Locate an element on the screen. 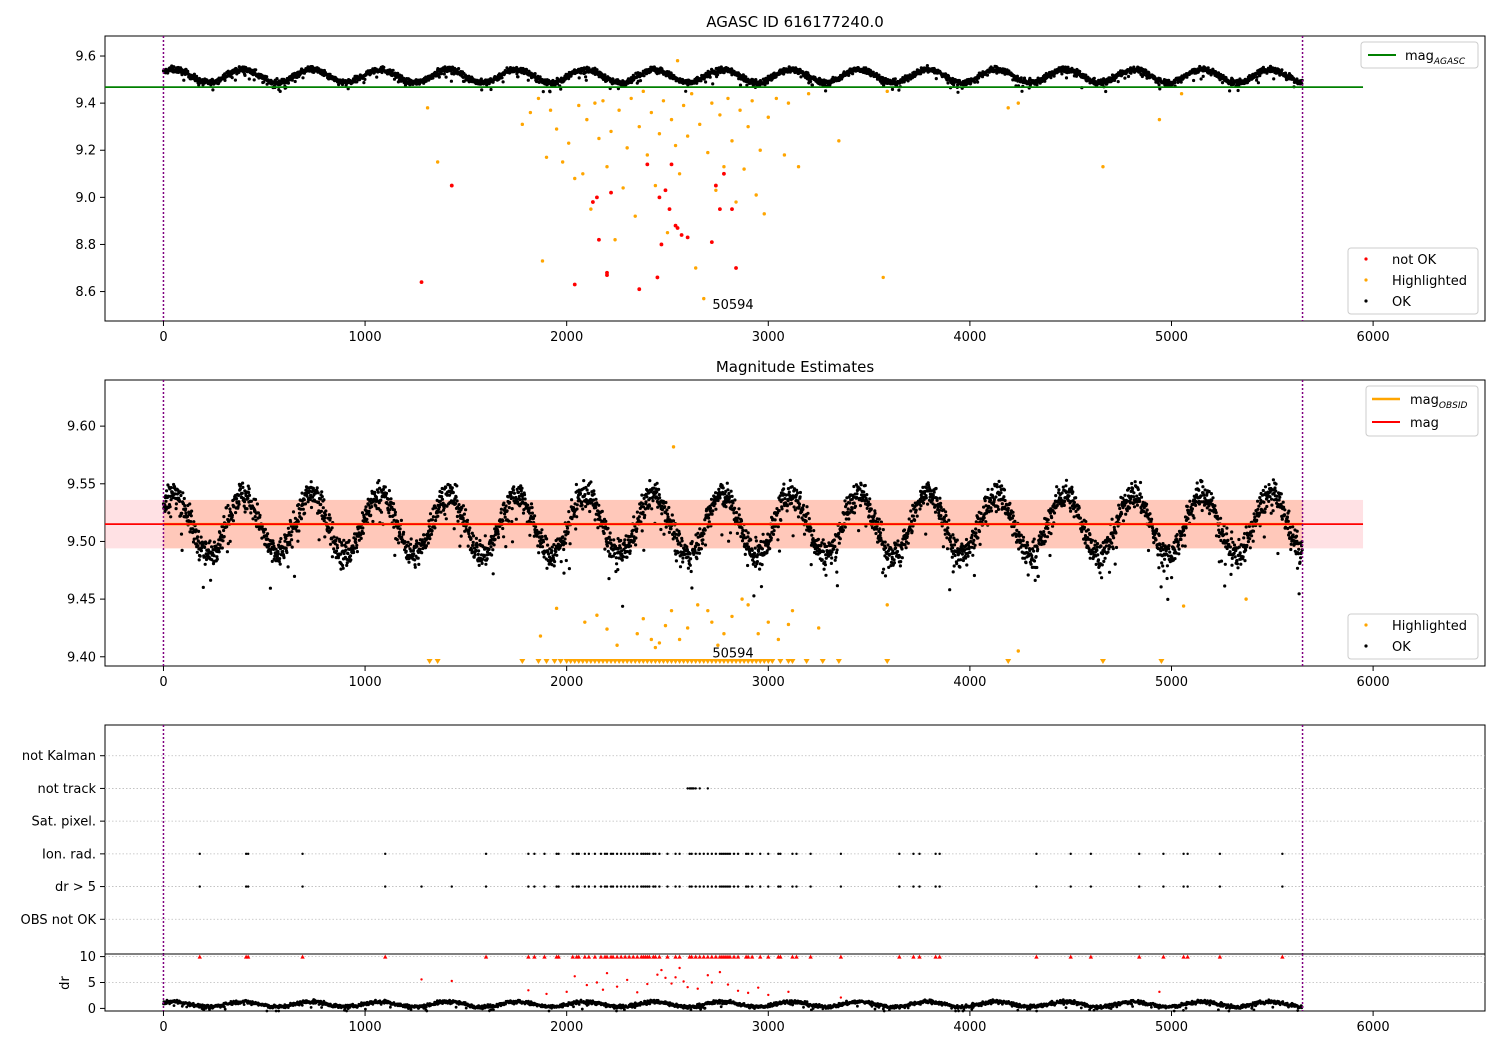 The width and height of the screenshot is (1500, 1050). legend-not-ok-swatch is located at coordinates (1366, 259).